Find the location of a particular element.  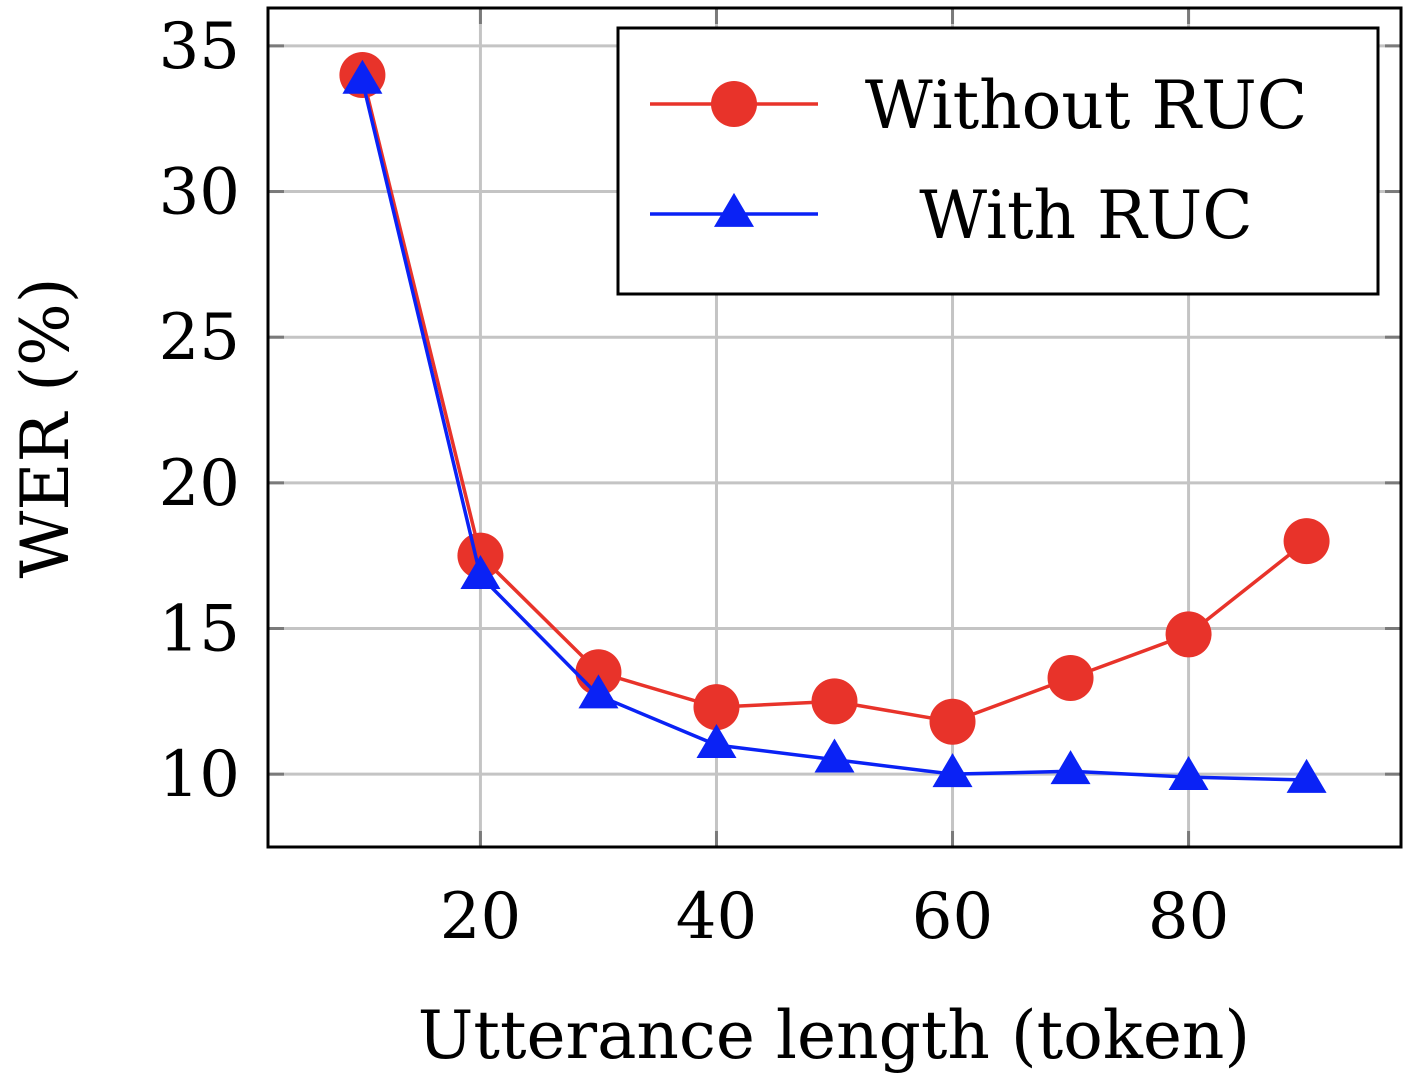

y-axis-title: WER (%) is located at coordinates (45, 428).